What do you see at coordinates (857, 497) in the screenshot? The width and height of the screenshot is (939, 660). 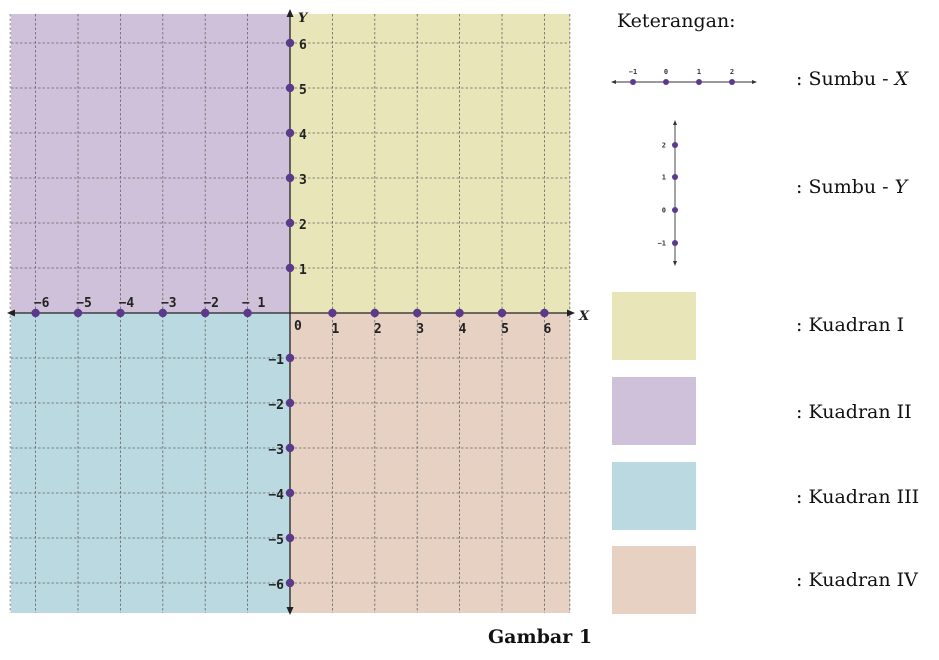 I see `legend-label-kuadran-3: : Kuadran III` at bounding box center [857, 497].